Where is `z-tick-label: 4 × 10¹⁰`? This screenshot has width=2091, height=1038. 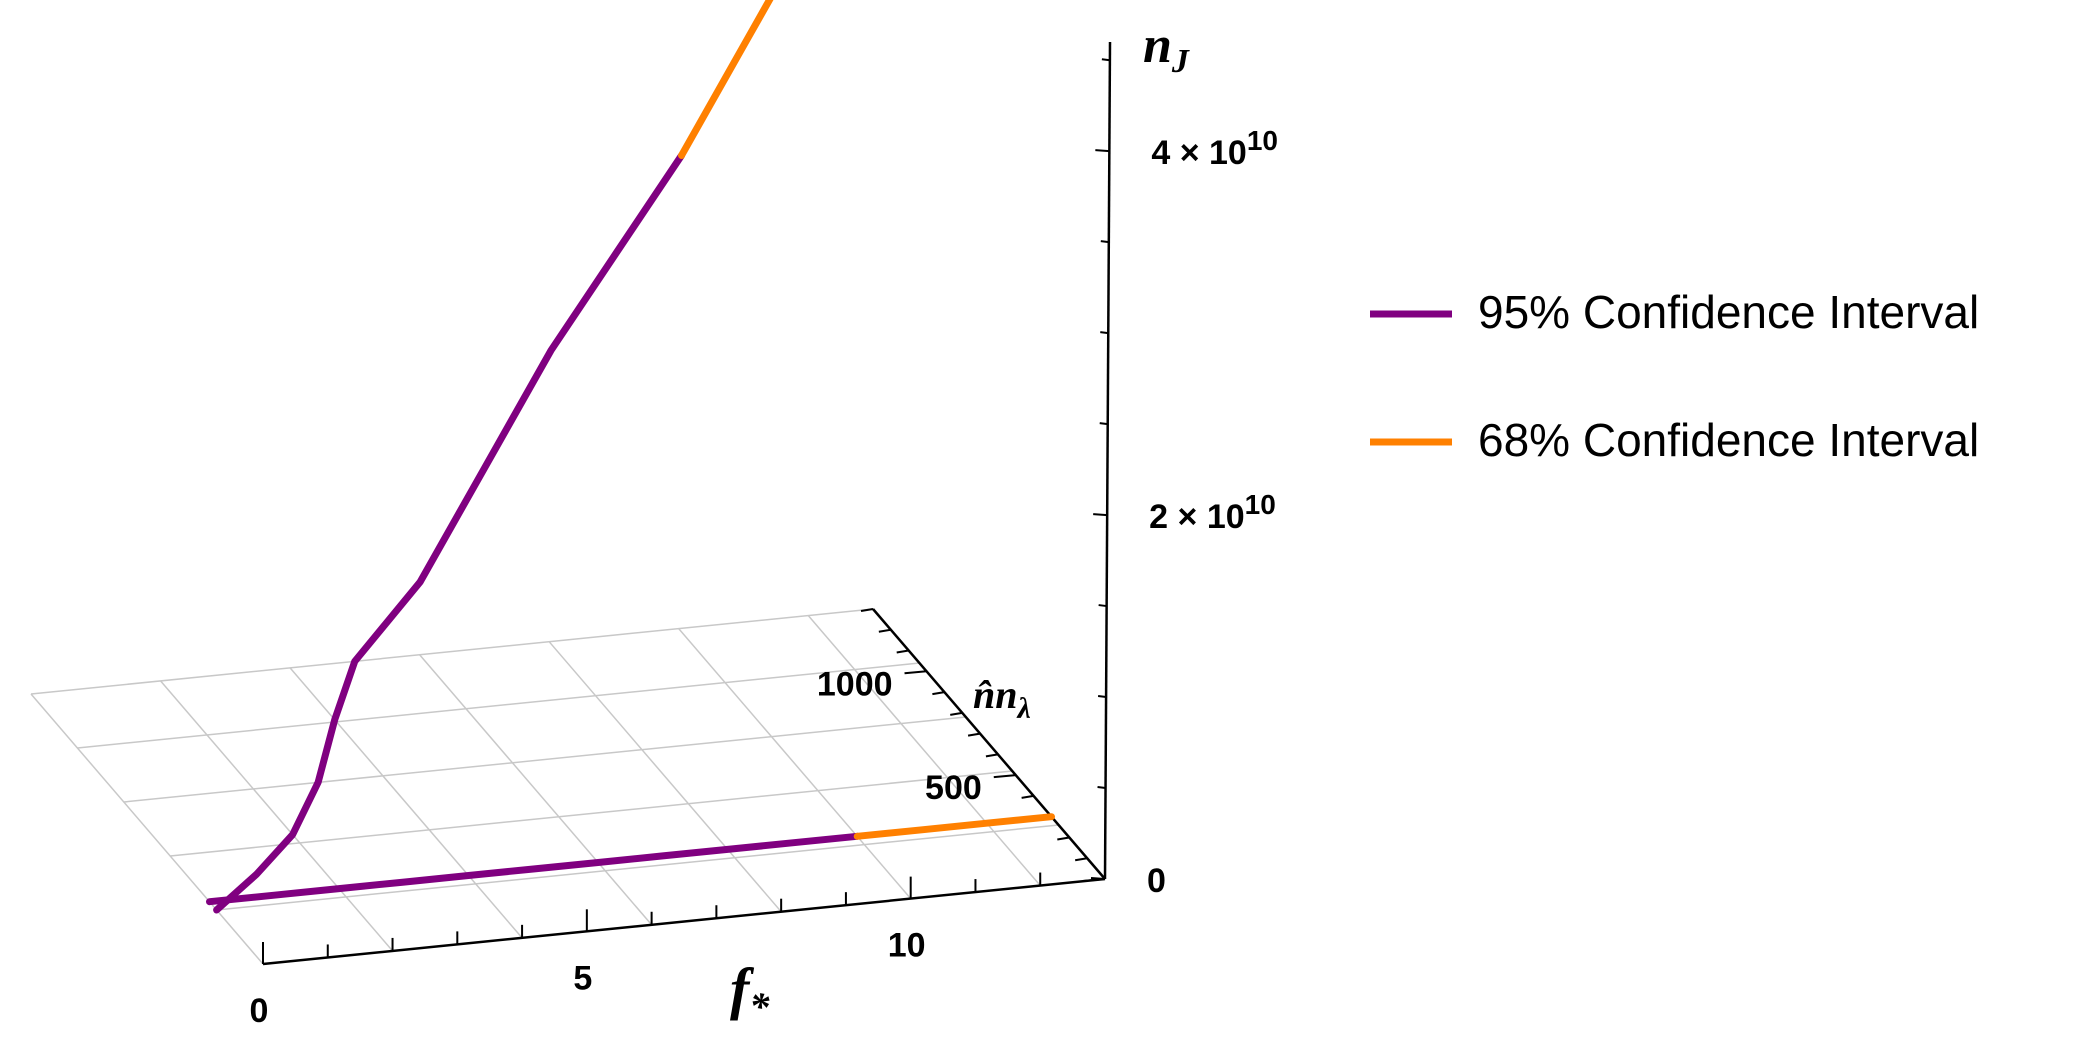 z-tick-label: 4 × 10¹⁰ is located at coordinates (1214, 148).